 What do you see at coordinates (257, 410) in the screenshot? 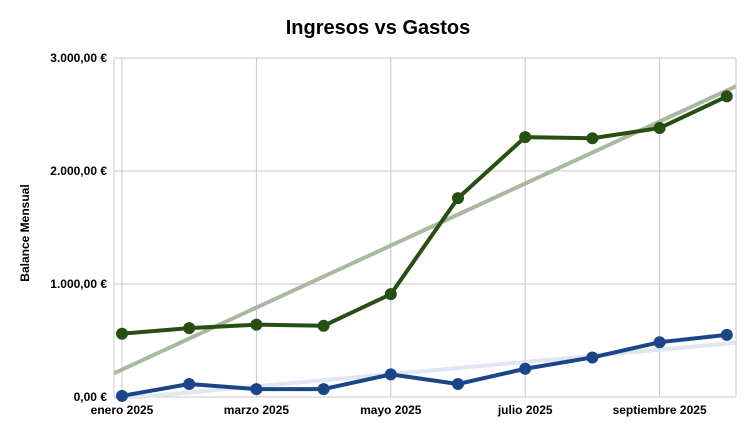
I see `x-tick-label: marzo 2025` at bounding box center [257, 410].